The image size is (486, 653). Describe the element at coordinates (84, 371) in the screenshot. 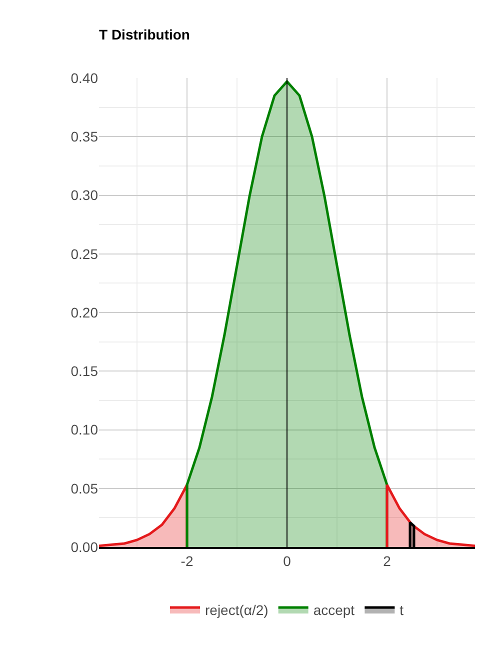

I see `y-tick-label: 0.15` at that location.